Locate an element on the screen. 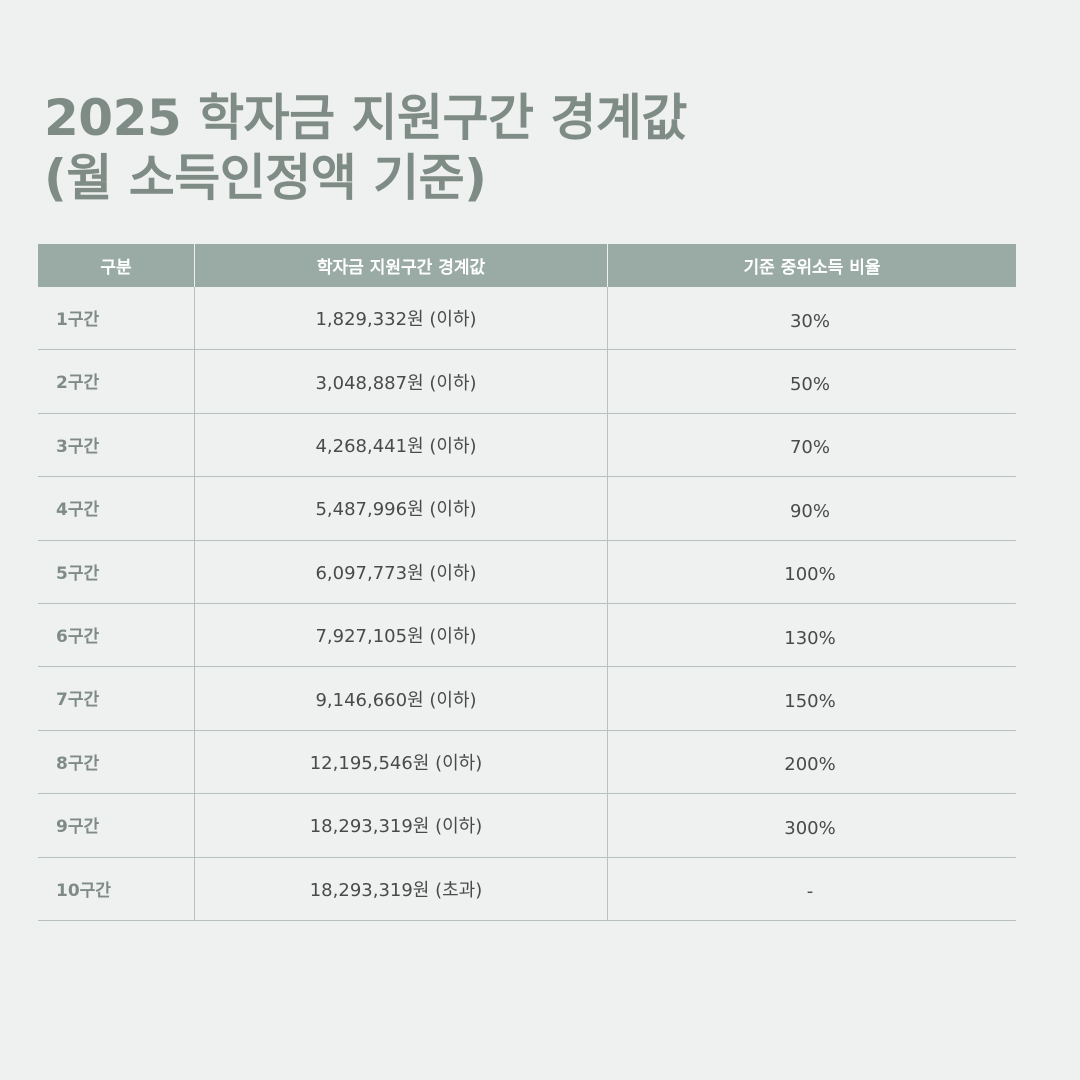  row-boundary-cell: 9,146,660원 (이하) is located at coordinates (400, 698).